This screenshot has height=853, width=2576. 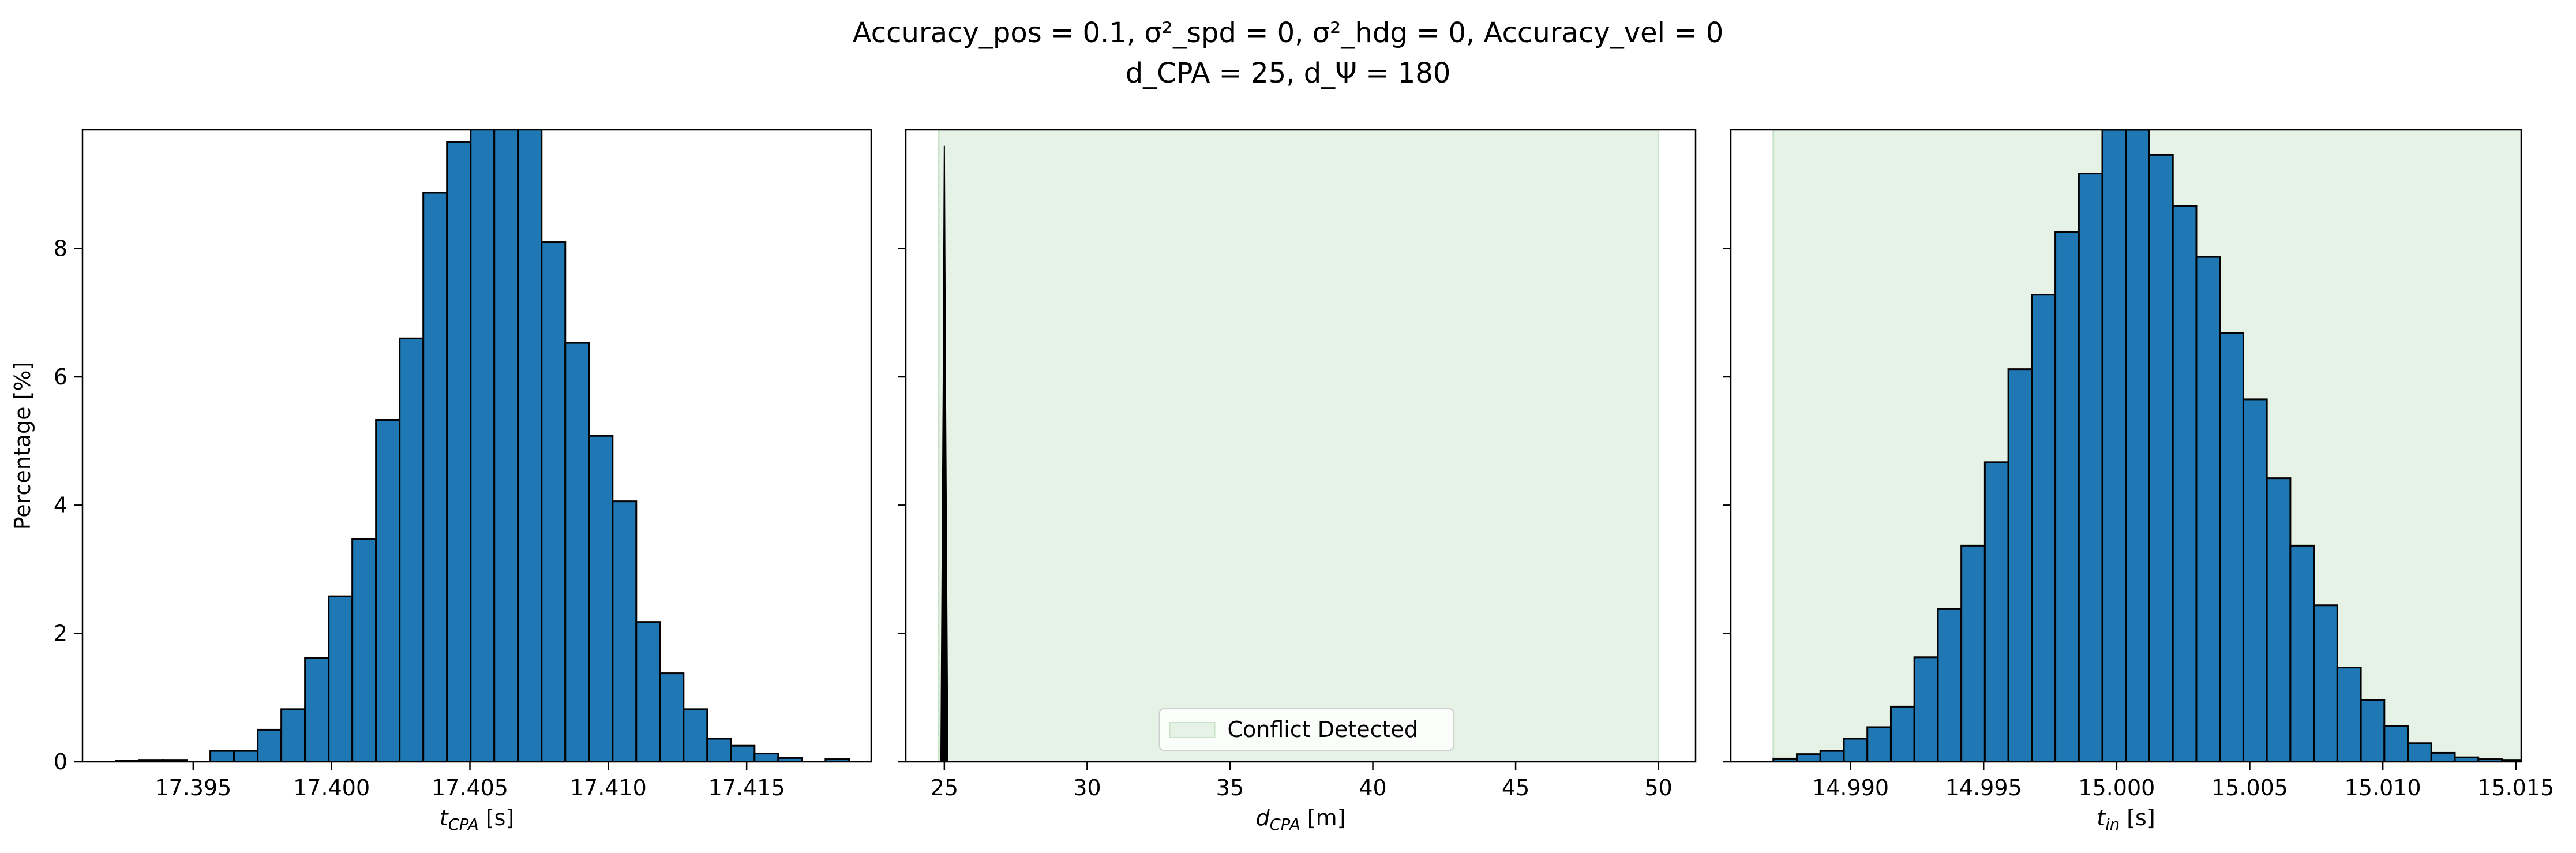 What do you see at coordinates (1323, 729) in the screenshot?
I see `legend-label: Conflict Detected` at bounding box center [1323, 729].